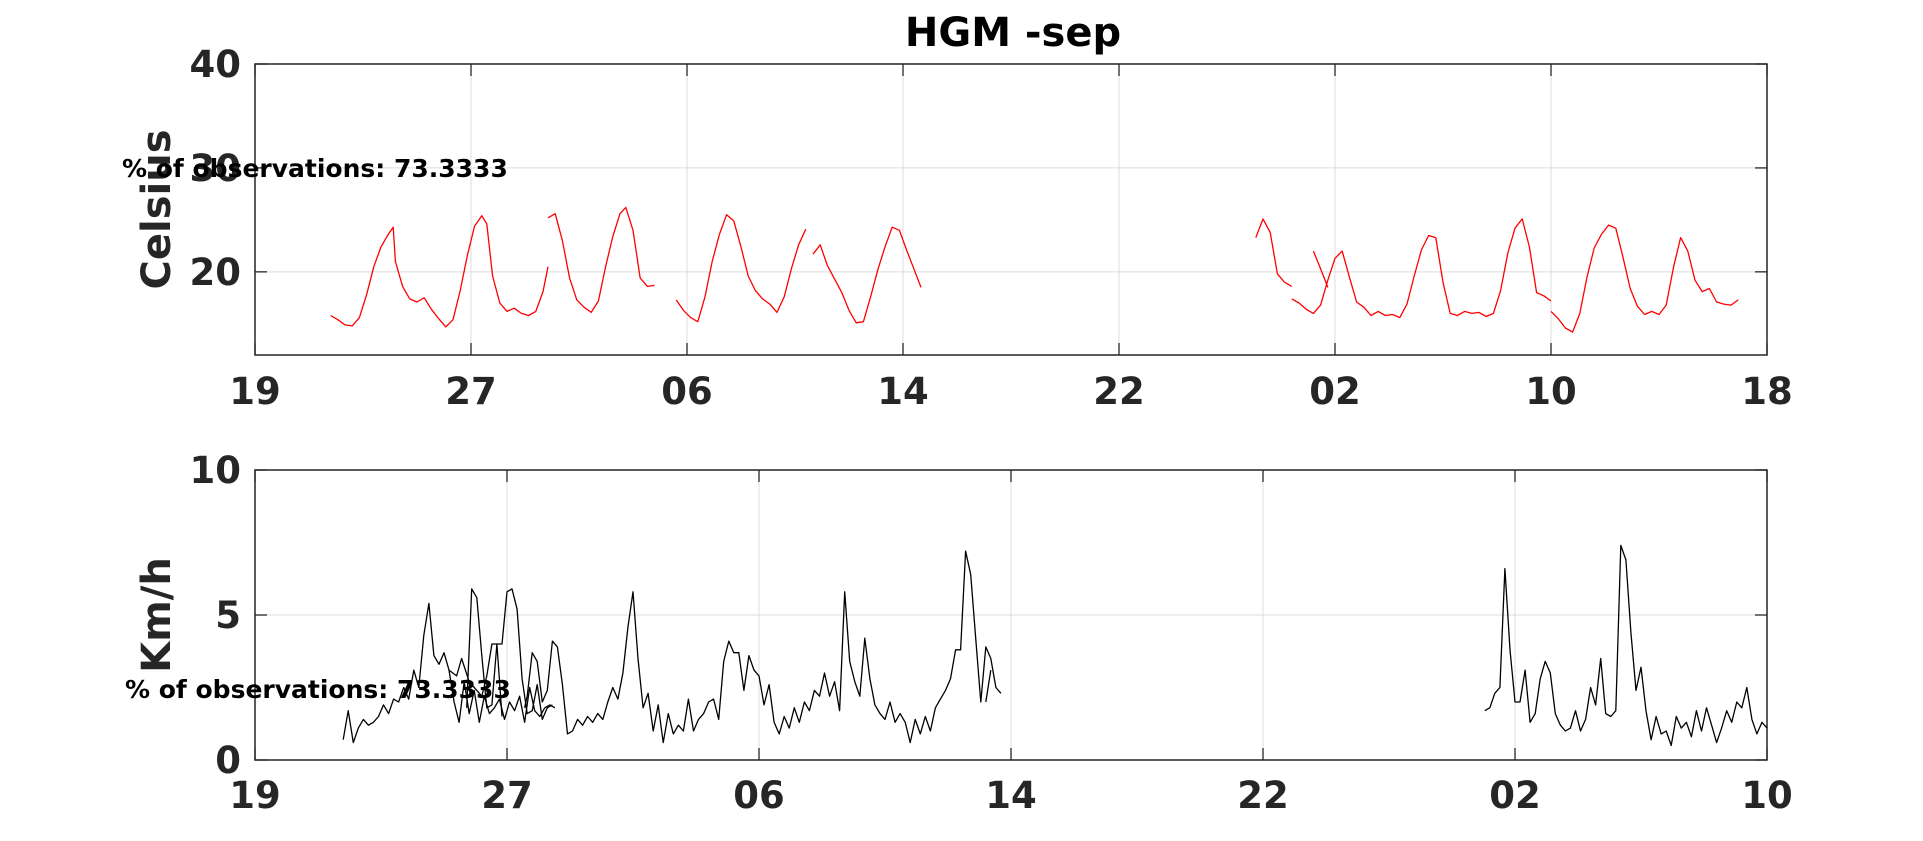 Image resolution: width=1923 pixels, height=841 pixels. Describe the element at coordinates (1767, 795) in the screenshot. I see `wind-speed-x-tick-label: 10` at that location.